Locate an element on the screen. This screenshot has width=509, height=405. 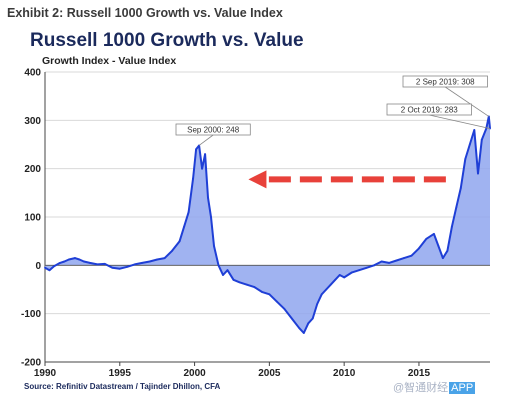
x-tick-label: 2010 is located at coordinates (344, 373).